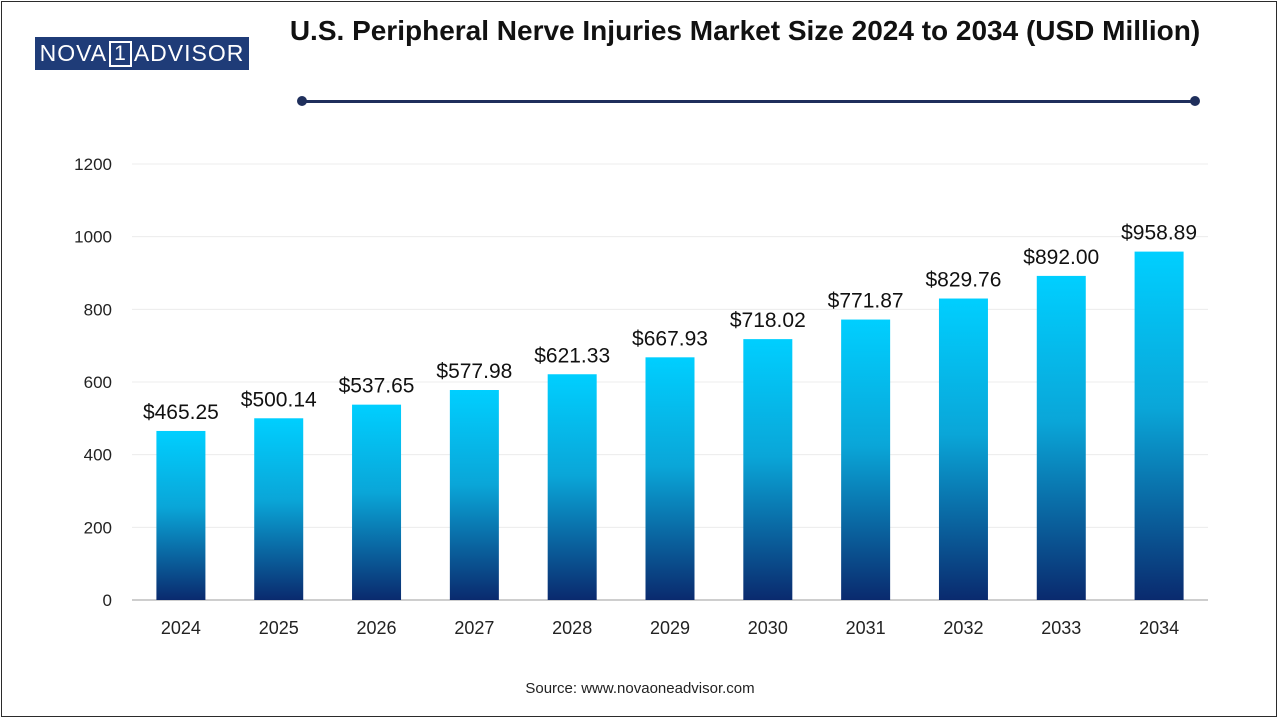 The height and width of the screenshot is (720, 1280). What do you see at coordinates (120, 53) in the screenshot?
I see `logo-digit: 1` at bounding box center [120, 53].